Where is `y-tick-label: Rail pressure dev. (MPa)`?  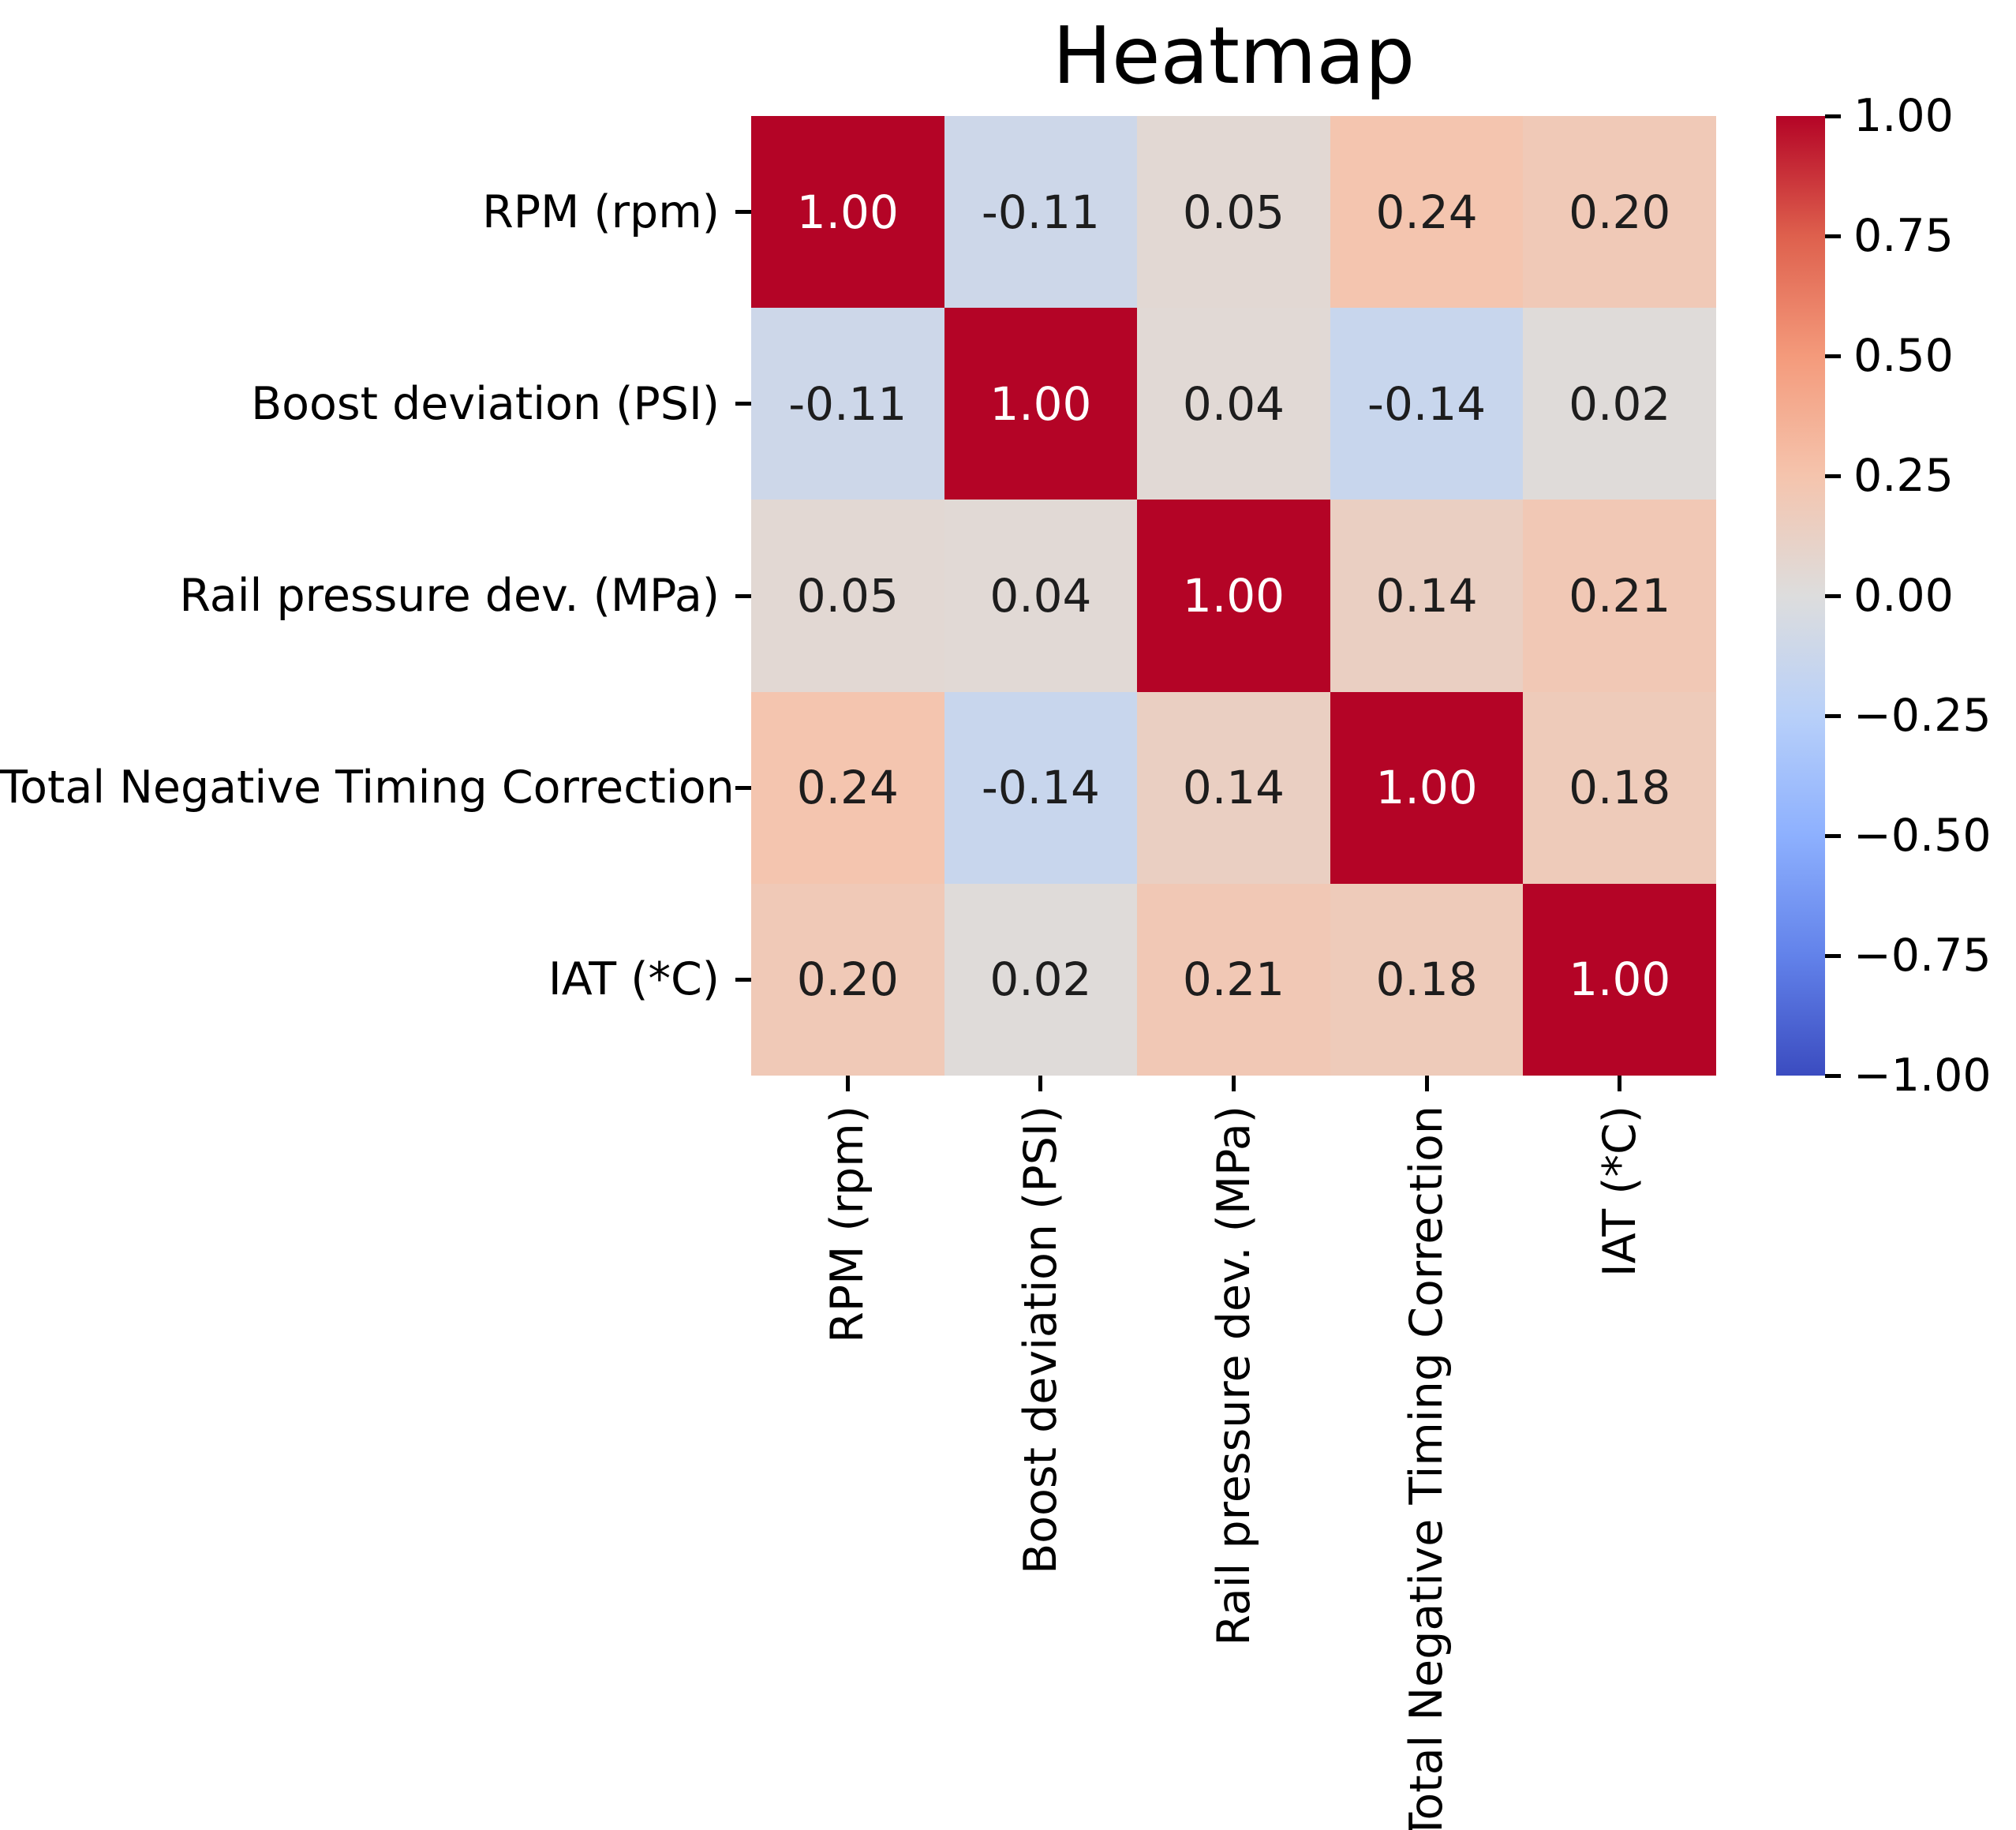 y-tick-label: Rail pressure dev. (MPa) is located at coordinates (449, 596).